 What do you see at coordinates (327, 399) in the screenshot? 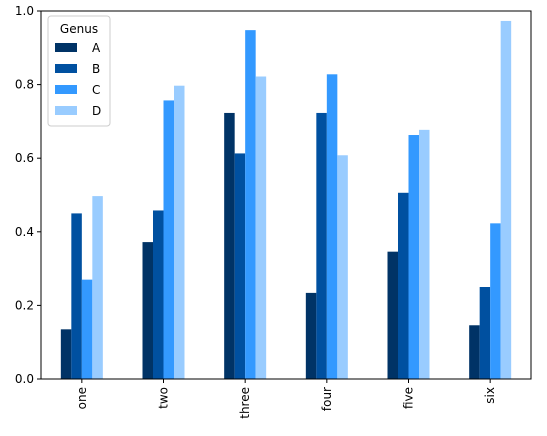
I see `x-tick-label: four` at bounding box center [327, 399].